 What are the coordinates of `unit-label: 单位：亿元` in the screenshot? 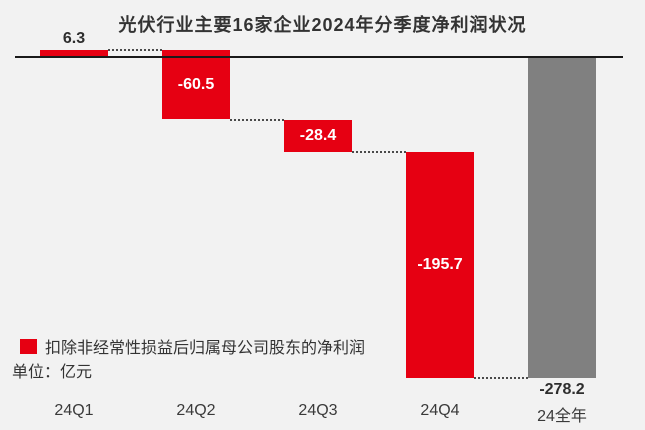 It's located at (52, 372).